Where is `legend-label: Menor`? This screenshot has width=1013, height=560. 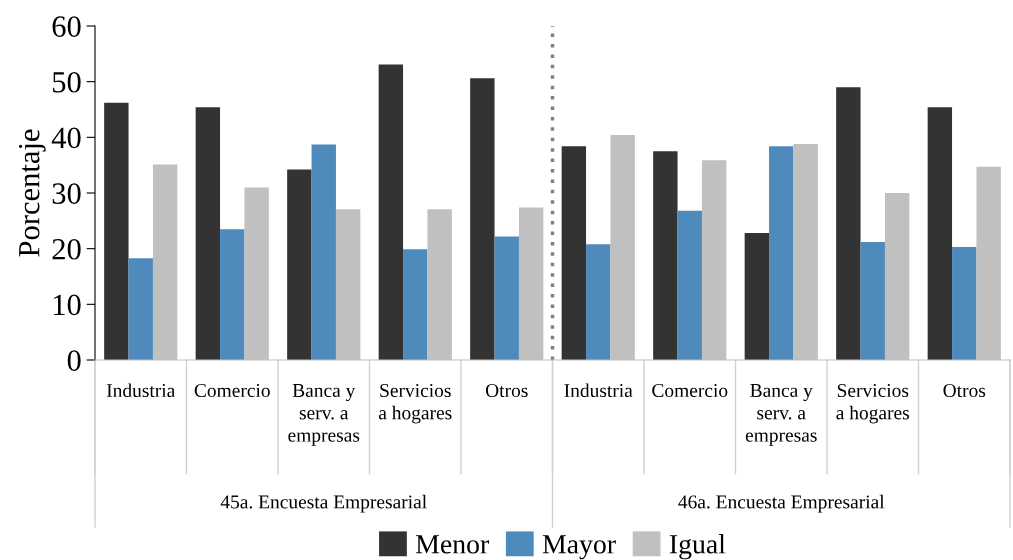
legend-label: Menor is located at coordinates (452, 544).